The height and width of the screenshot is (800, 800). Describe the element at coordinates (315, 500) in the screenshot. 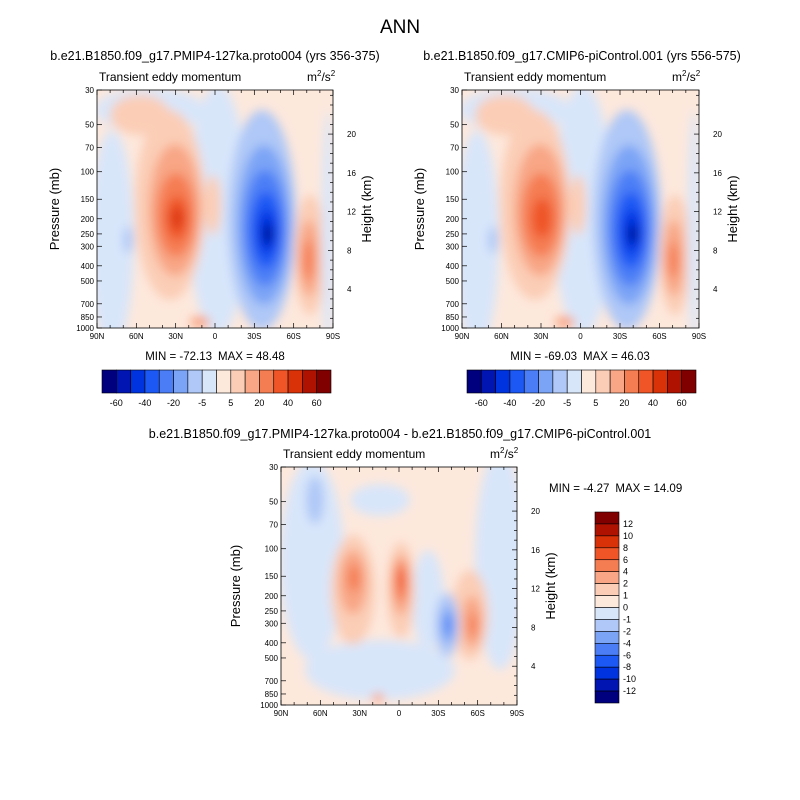

I see `panel-3-neg-left-core` at that location.